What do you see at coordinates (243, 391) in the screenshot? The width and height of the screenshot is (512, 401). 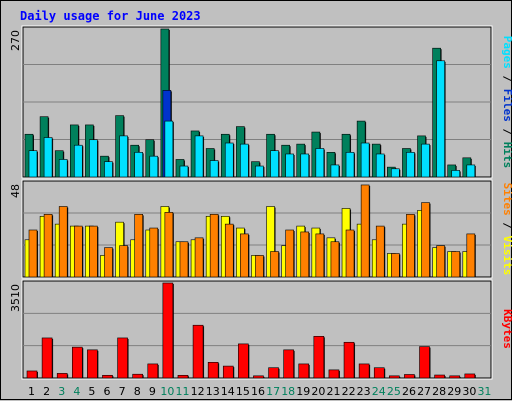 I see `day-label: 15` at bounding box center [243, 391].